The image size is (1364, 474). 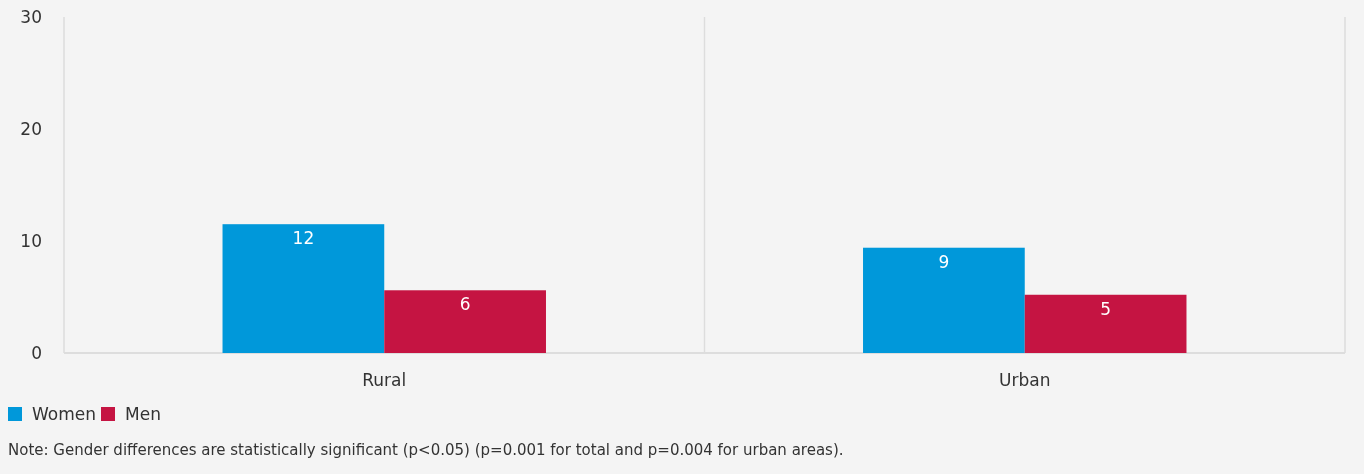 I want to click on y-tick-label: 10, so click(x=31, y=241).